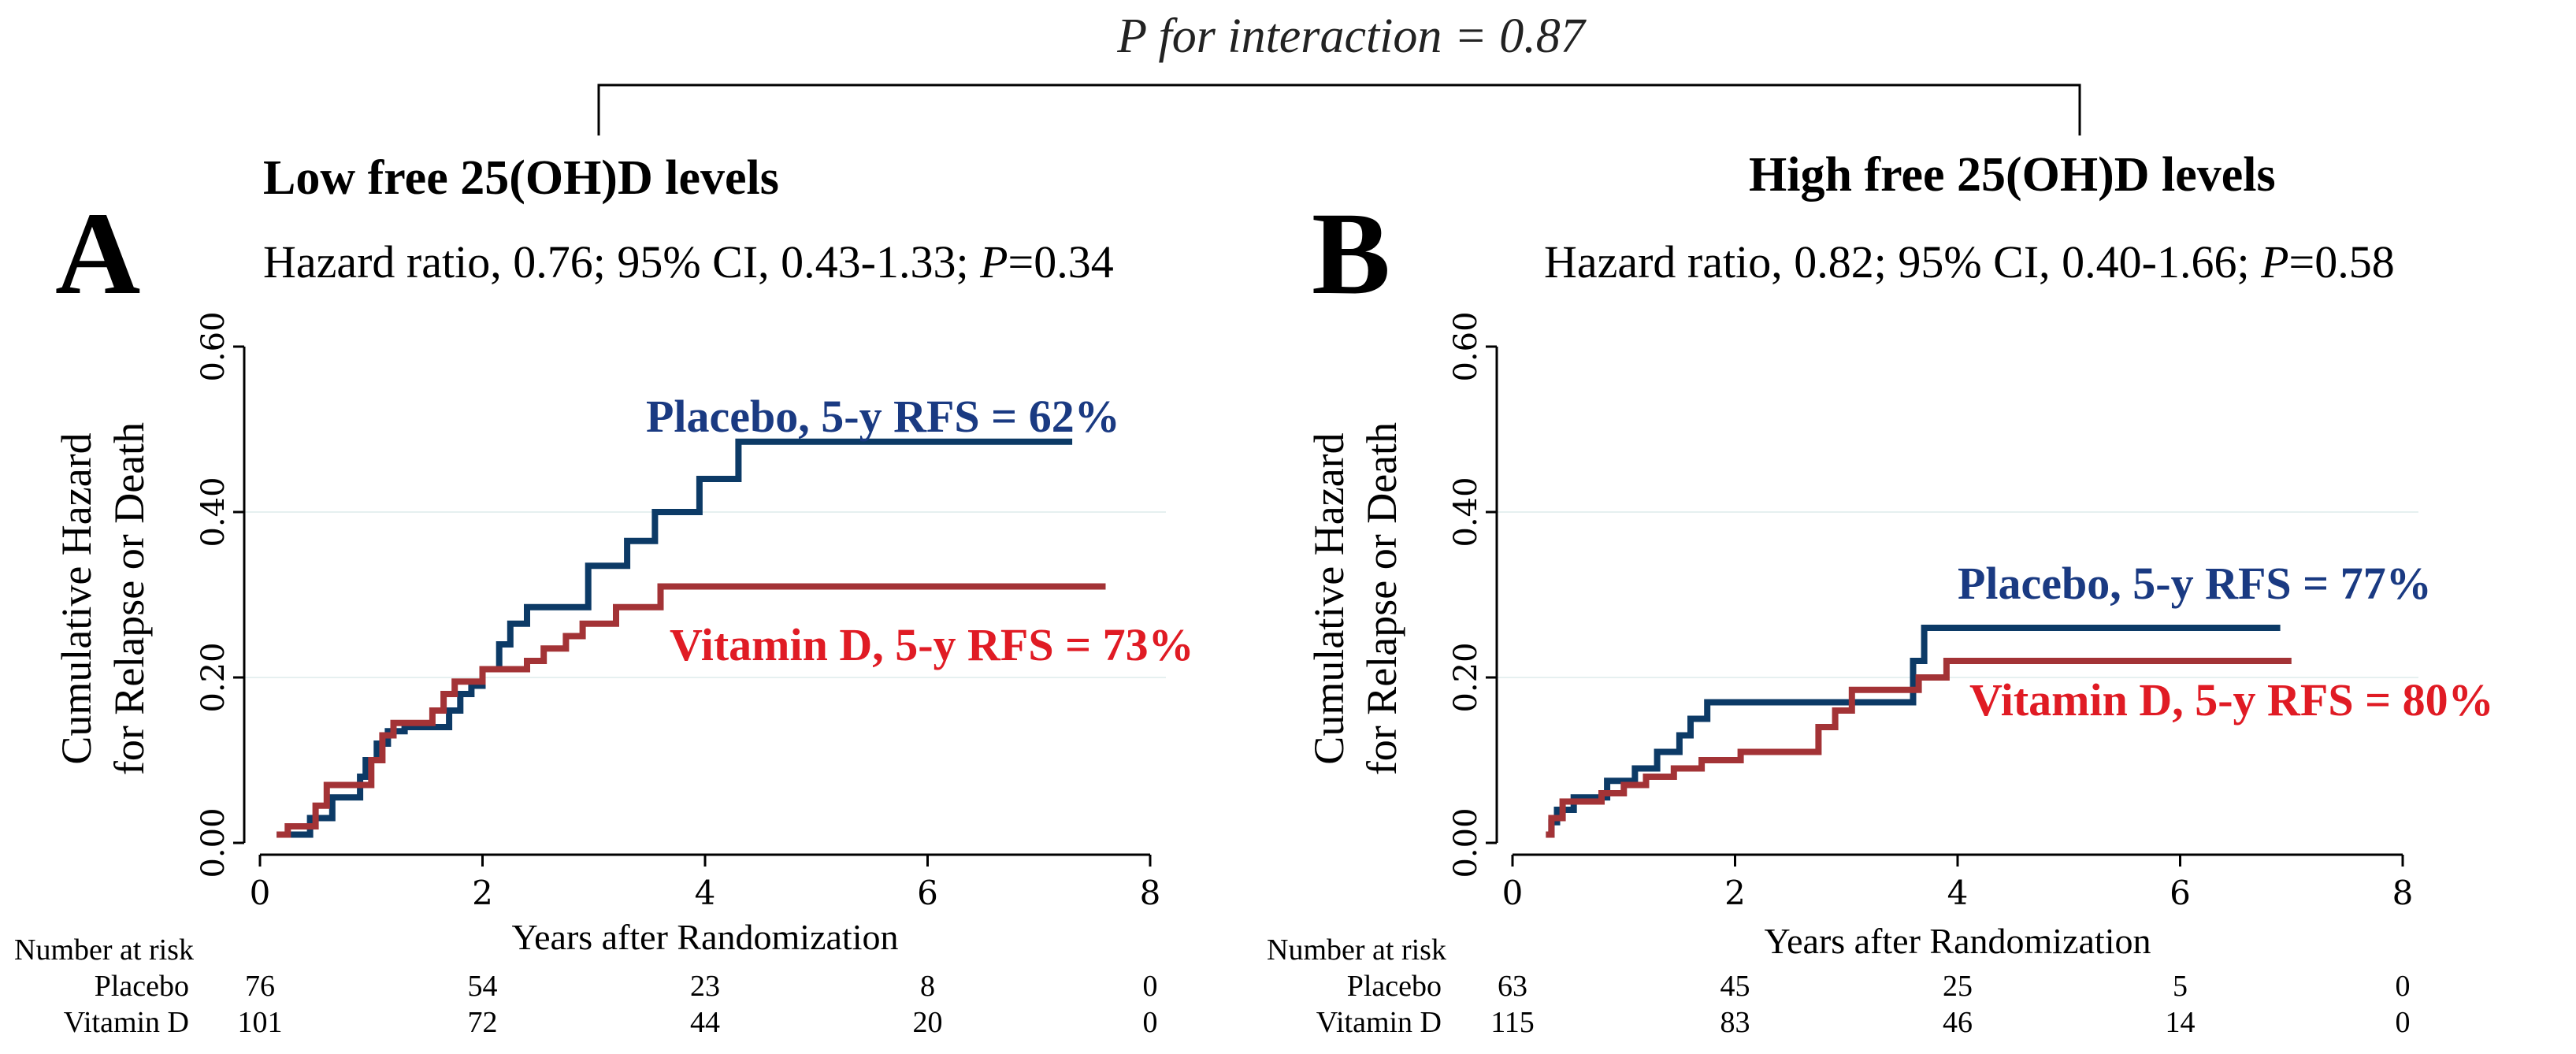 The height and width of the screenshot is (1054, 2576). Describe the element at coordinates (129, 599) in the screenshot. I see `panel-a-y-axis-label-line2: for Relapse or Death` at that location.